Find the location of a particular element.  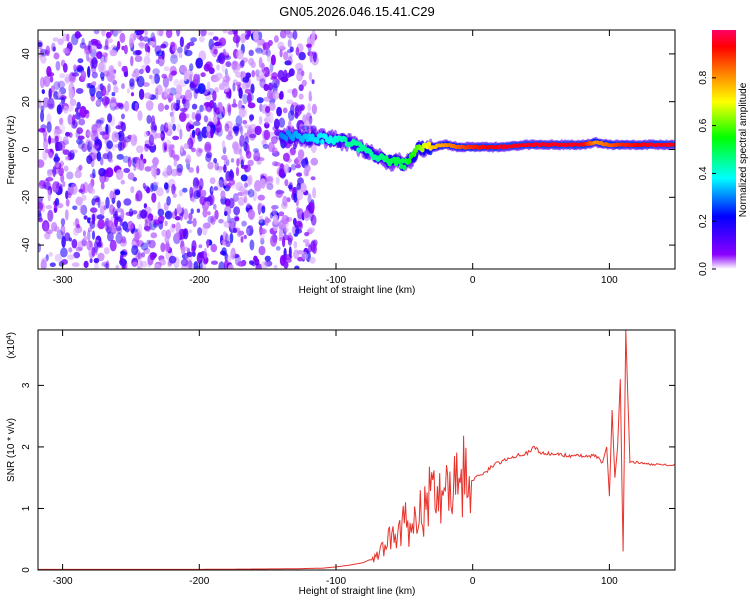

top-x-tick-label: -300 is located at coordinates (63, 280).